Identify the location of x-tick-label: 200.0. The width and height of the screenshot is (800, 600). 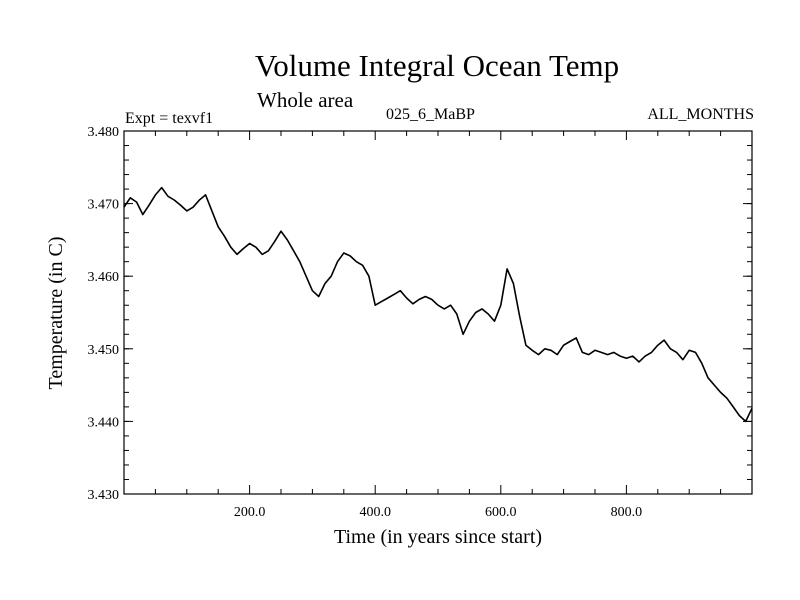
(250, 512).